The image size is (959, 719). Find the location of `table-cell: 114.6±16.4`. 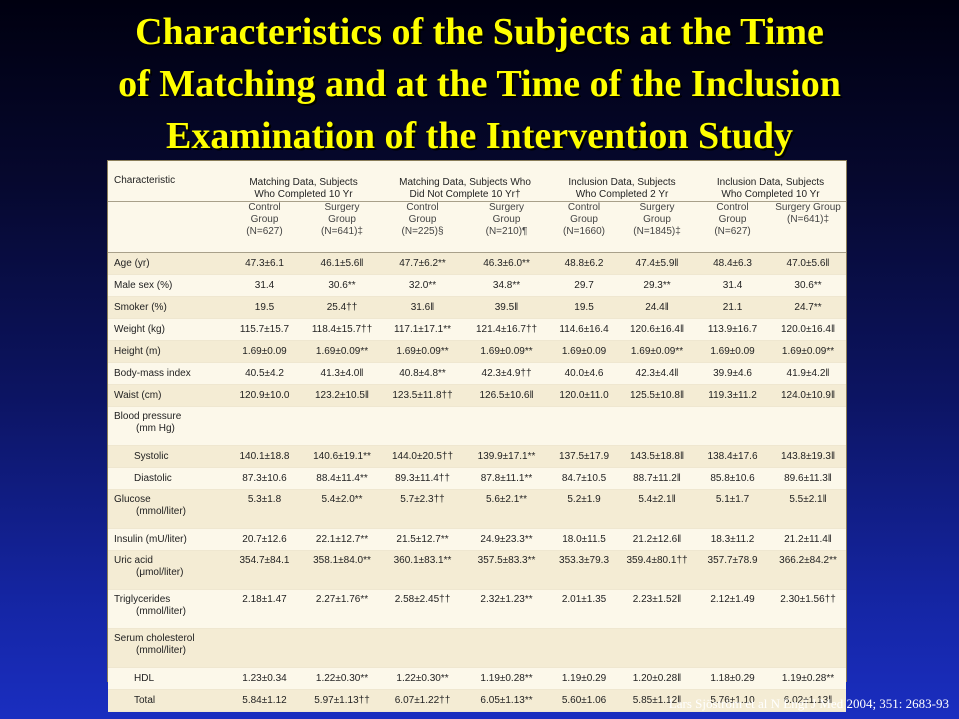

table-cell: 114.6±16.4 is located at coordinates (584, 329).